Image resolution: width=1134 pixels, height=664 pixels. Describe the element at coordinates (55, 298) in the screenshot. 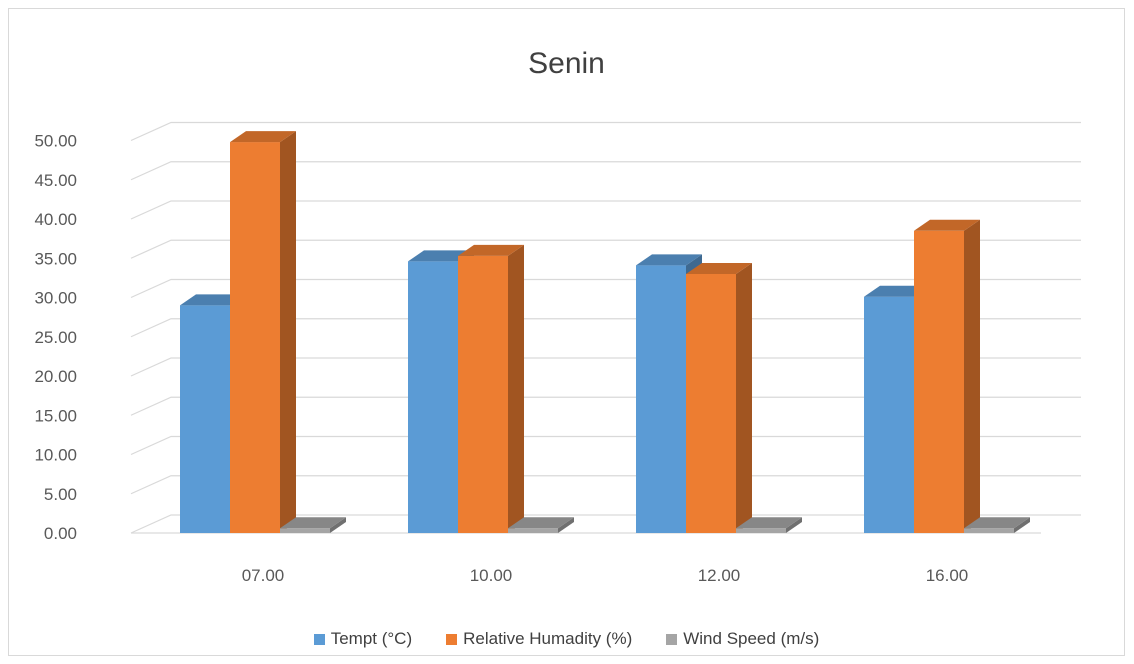

I see `y-tick-label: 30.00` at that location.